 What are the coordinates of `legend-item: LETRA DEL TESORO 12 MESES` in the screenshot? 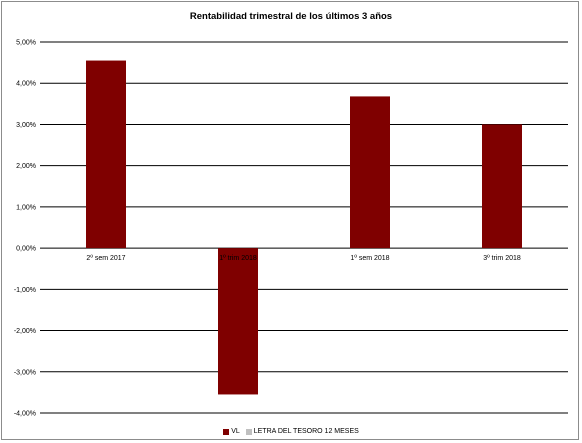 It's located at (302, 431).